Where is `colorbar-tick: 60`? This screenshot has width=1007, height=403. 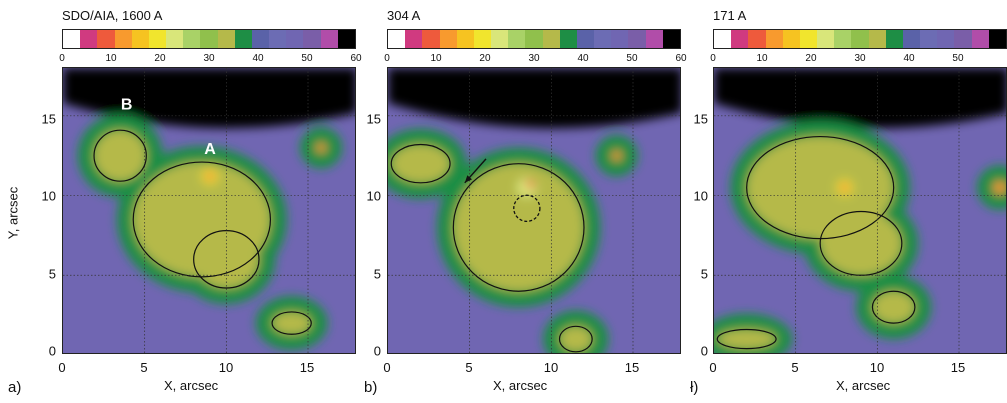
colorbar-tick: 60 is located at coordinates (681, 58).